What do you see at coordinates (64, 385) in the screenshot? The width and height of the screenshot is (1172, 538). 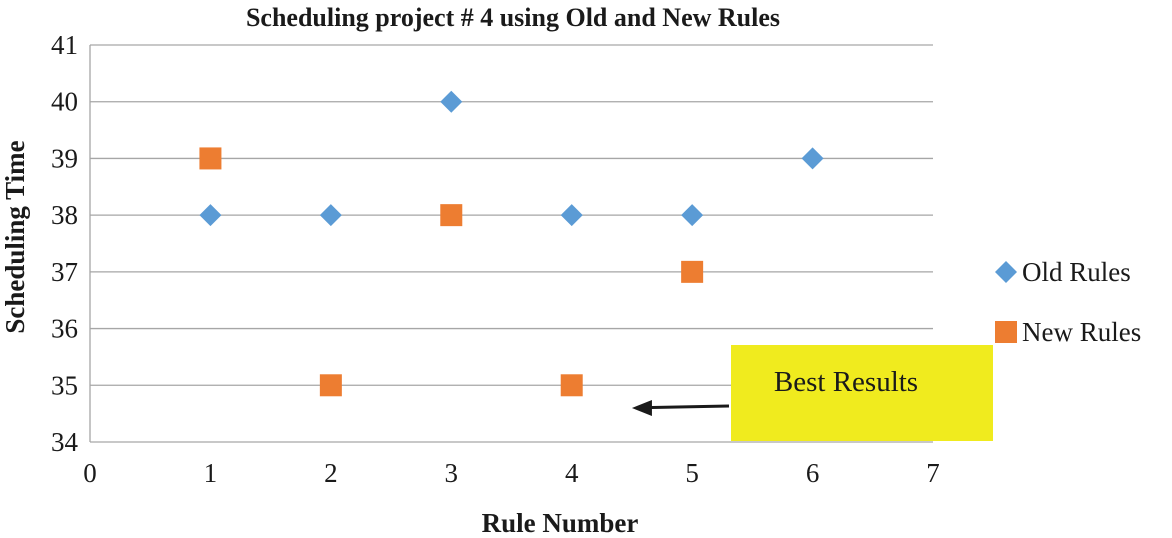 I see `y-tick-label: 35` at bounding box center [64, 385].